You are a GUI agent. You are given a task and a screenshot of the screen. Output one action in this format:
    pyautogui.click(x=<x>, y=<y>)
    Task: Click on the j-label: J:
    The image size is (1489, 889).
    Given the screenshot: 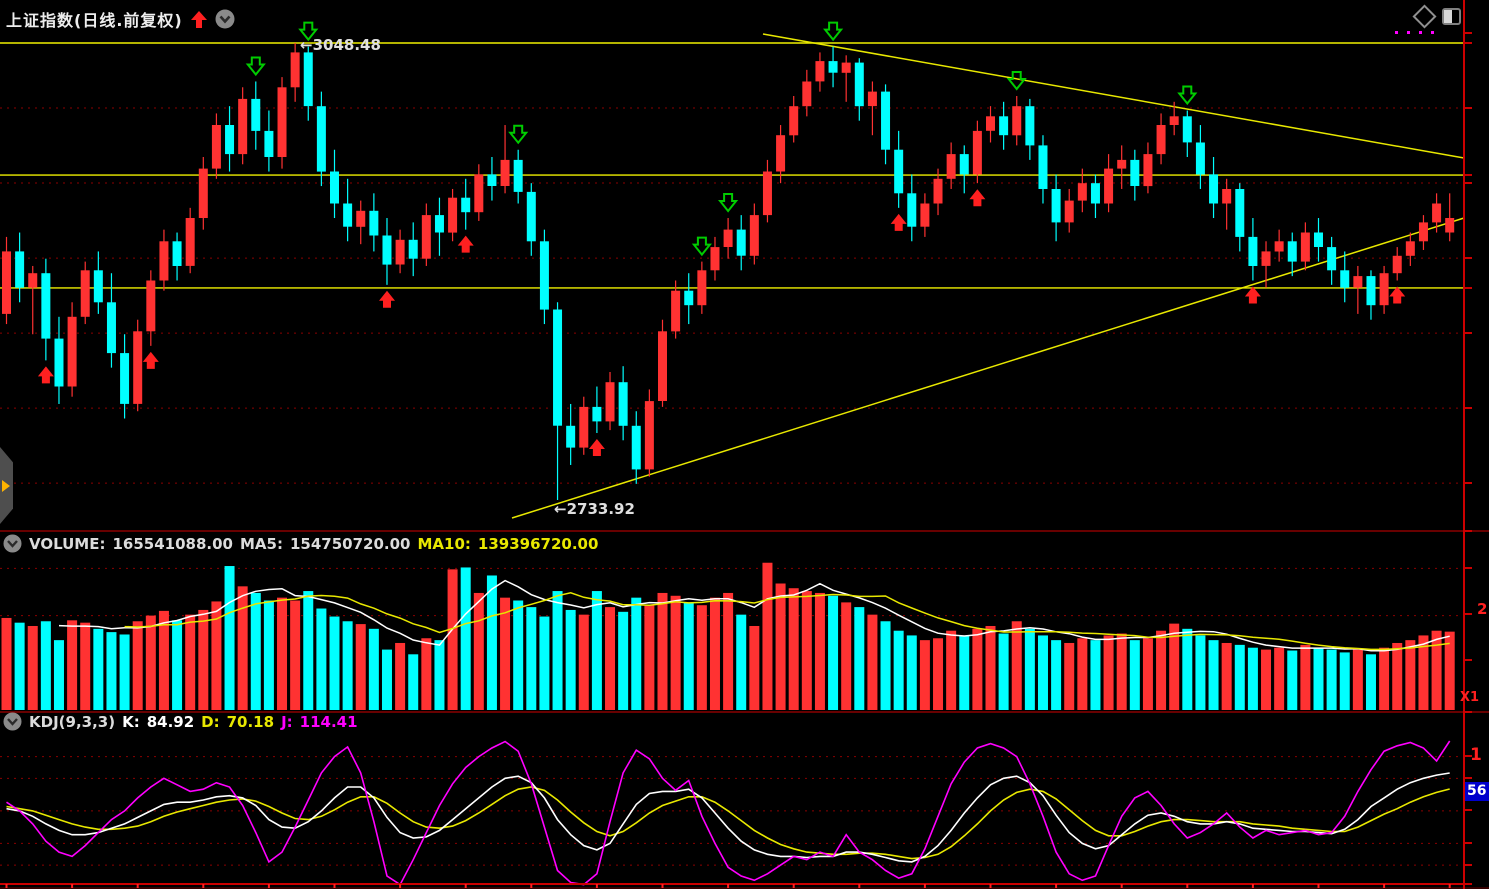 What is the action you would take?
    pyautogui.click(x=287, y=721)
    